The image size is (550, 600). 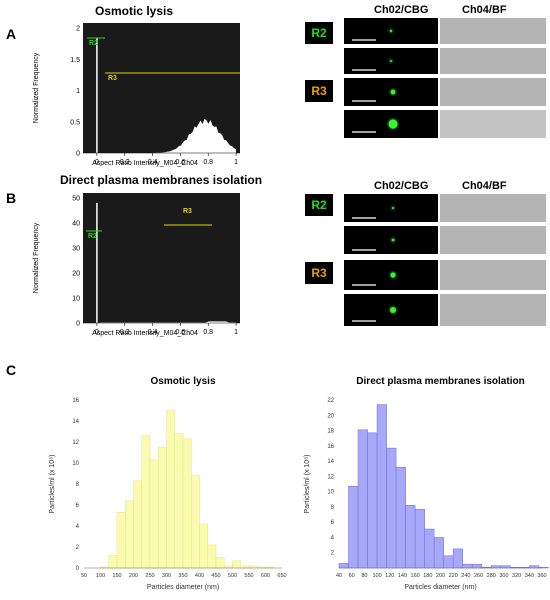 What do you see at coordinates (76, 224) in the screenshot?
I see `y-tick-label: 40` at bounding box center [76, 224].